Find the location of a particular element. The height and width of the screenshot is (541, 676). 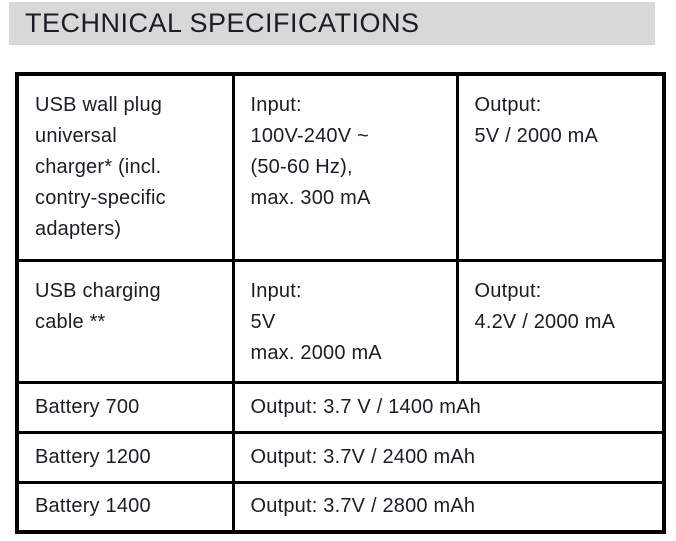

title-bar: TECHNICAL SPECIFICATIONS is located at coordinates (332, 23).